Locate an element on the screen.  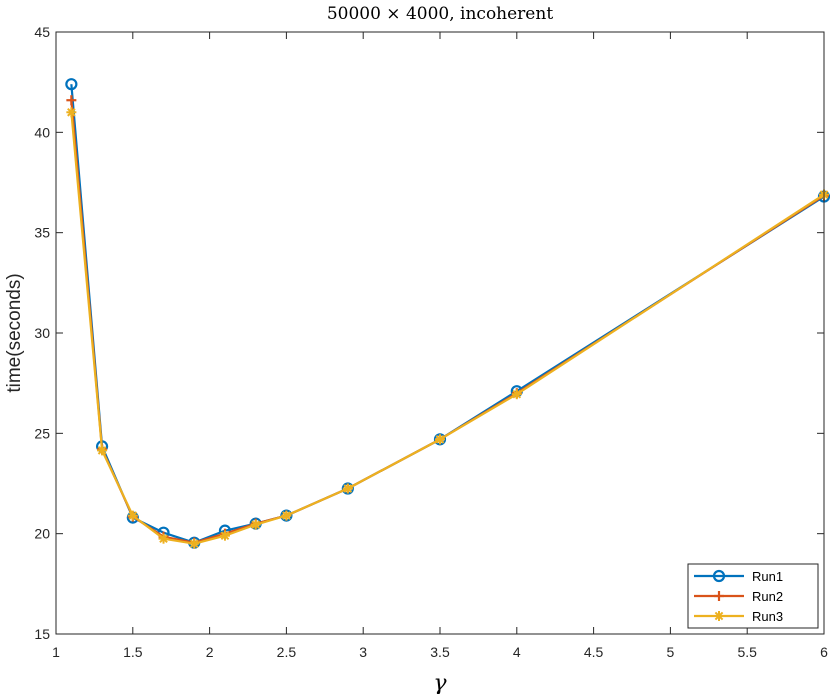
y-axis-label: time(seconds) is located at coordinates (14, 332).